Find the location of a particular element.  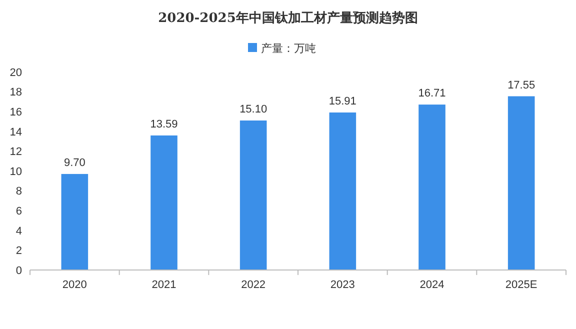

x-tick-label: 2025E is located at coordinates (521, 285).